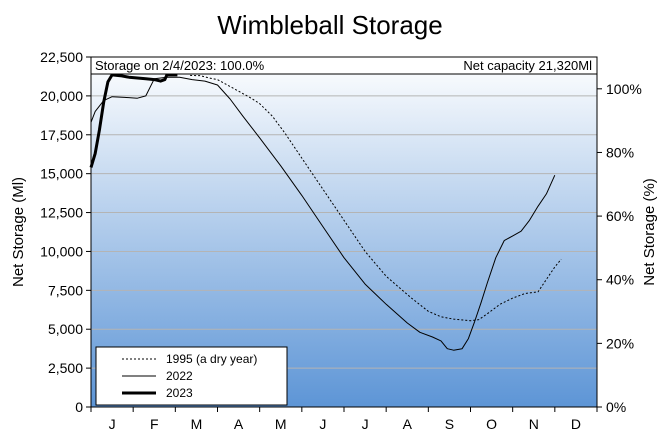 This screenshot has width=671, height=440. What do you see at coordinates (534, 424) in the screenshot?
I see `x-tick-label: N` at bounding box center [534, 424].